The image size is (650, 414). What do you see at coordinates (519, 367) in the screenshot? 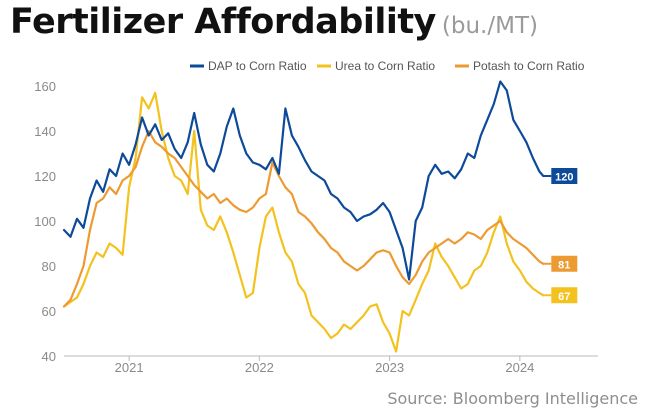
I see `x-tick-label: 2024` at bounding box center [519, 367].